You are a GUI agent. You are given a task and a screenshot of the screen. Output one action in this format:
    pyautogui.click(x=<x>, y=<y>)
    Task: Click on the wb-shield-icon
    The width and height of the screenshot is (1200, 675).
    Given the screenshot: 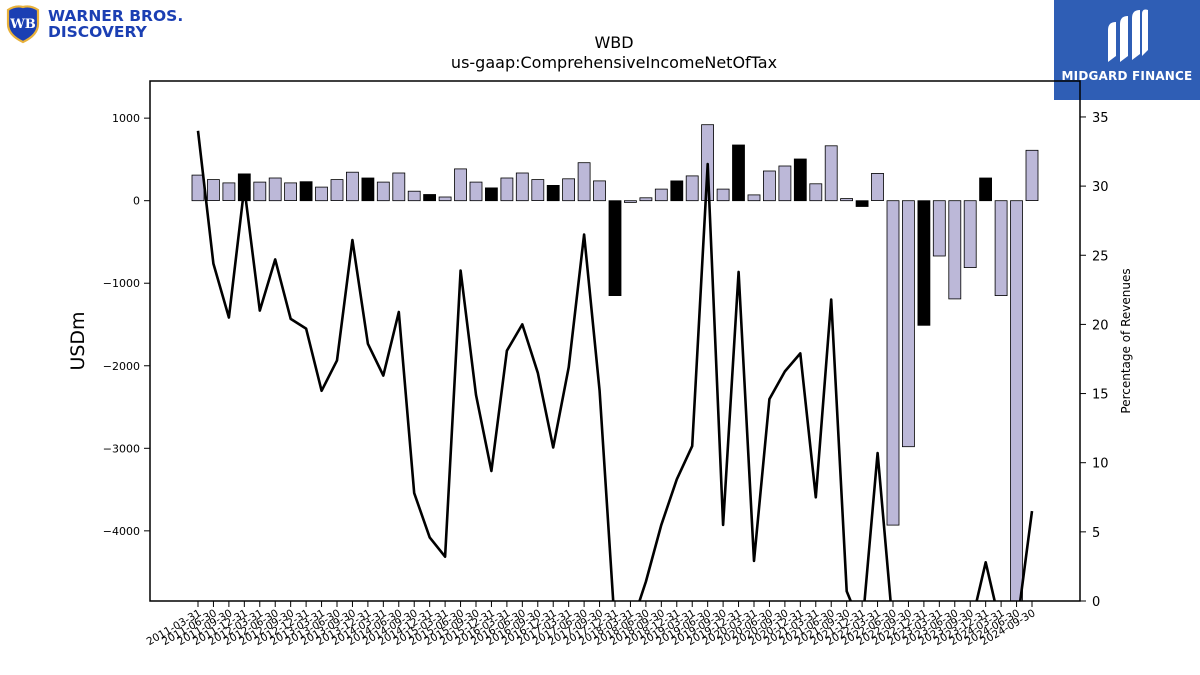 What is the action you would take?
    pyautogui.click(x=23, y=24)
    